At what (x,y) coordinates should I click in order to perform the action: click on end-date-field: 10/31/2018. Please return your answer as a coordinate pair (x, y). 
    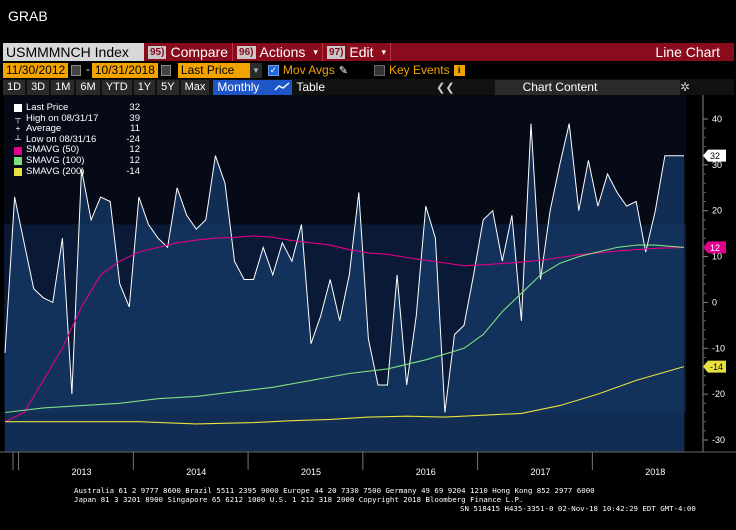
    Looking at the image, I should click on (124, 70).